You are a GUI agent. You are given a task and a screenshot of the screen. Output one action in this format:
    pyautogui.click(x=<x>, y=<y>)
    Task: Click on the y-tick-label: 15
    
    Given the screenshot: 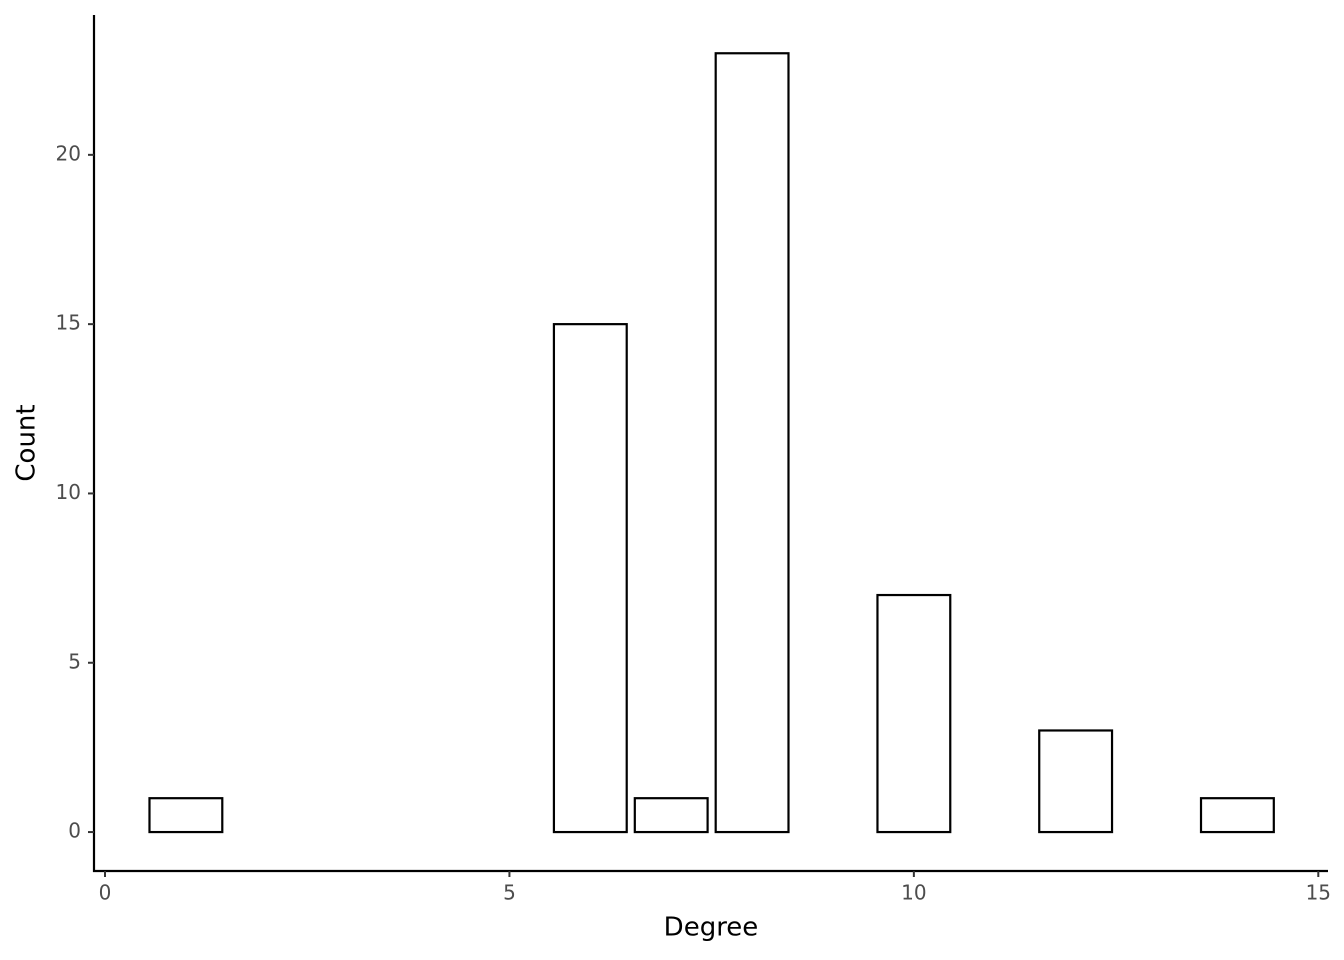 What is the action you would take?
    pyautogui.click(x=68, y=323)
    